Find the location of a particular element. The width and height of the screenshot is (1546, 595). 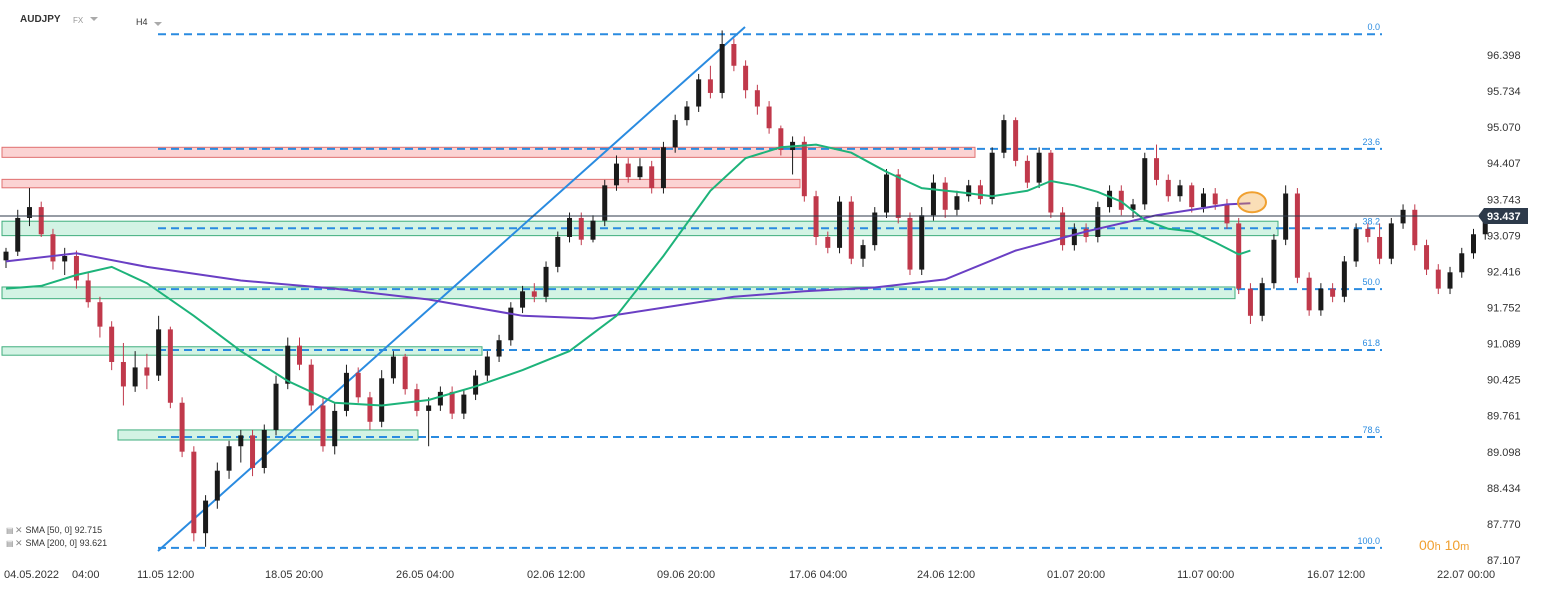

x-tick-label: 17.06 04:00 is located at coordinates (818, 575).